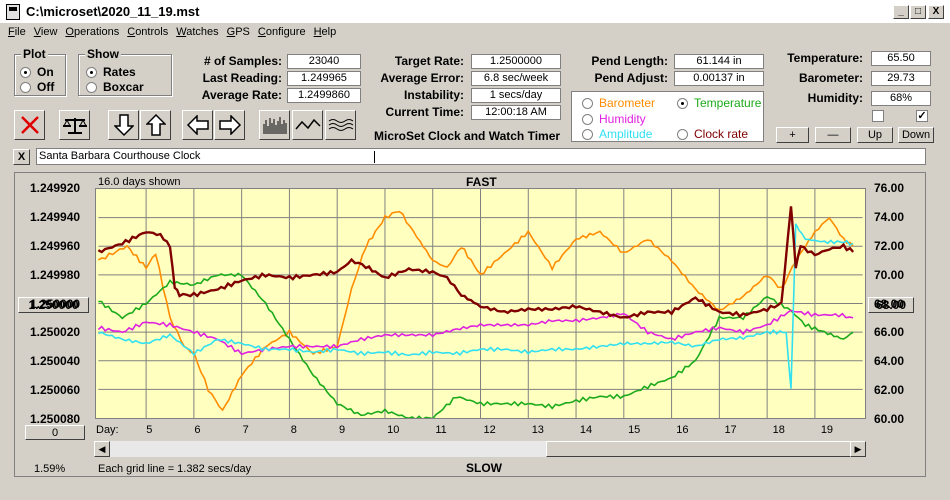  What do you see at coordinates (324, 78) in the screenshot?
I see `last-reading-field: 1.249965` at bounding box center [324, 78].